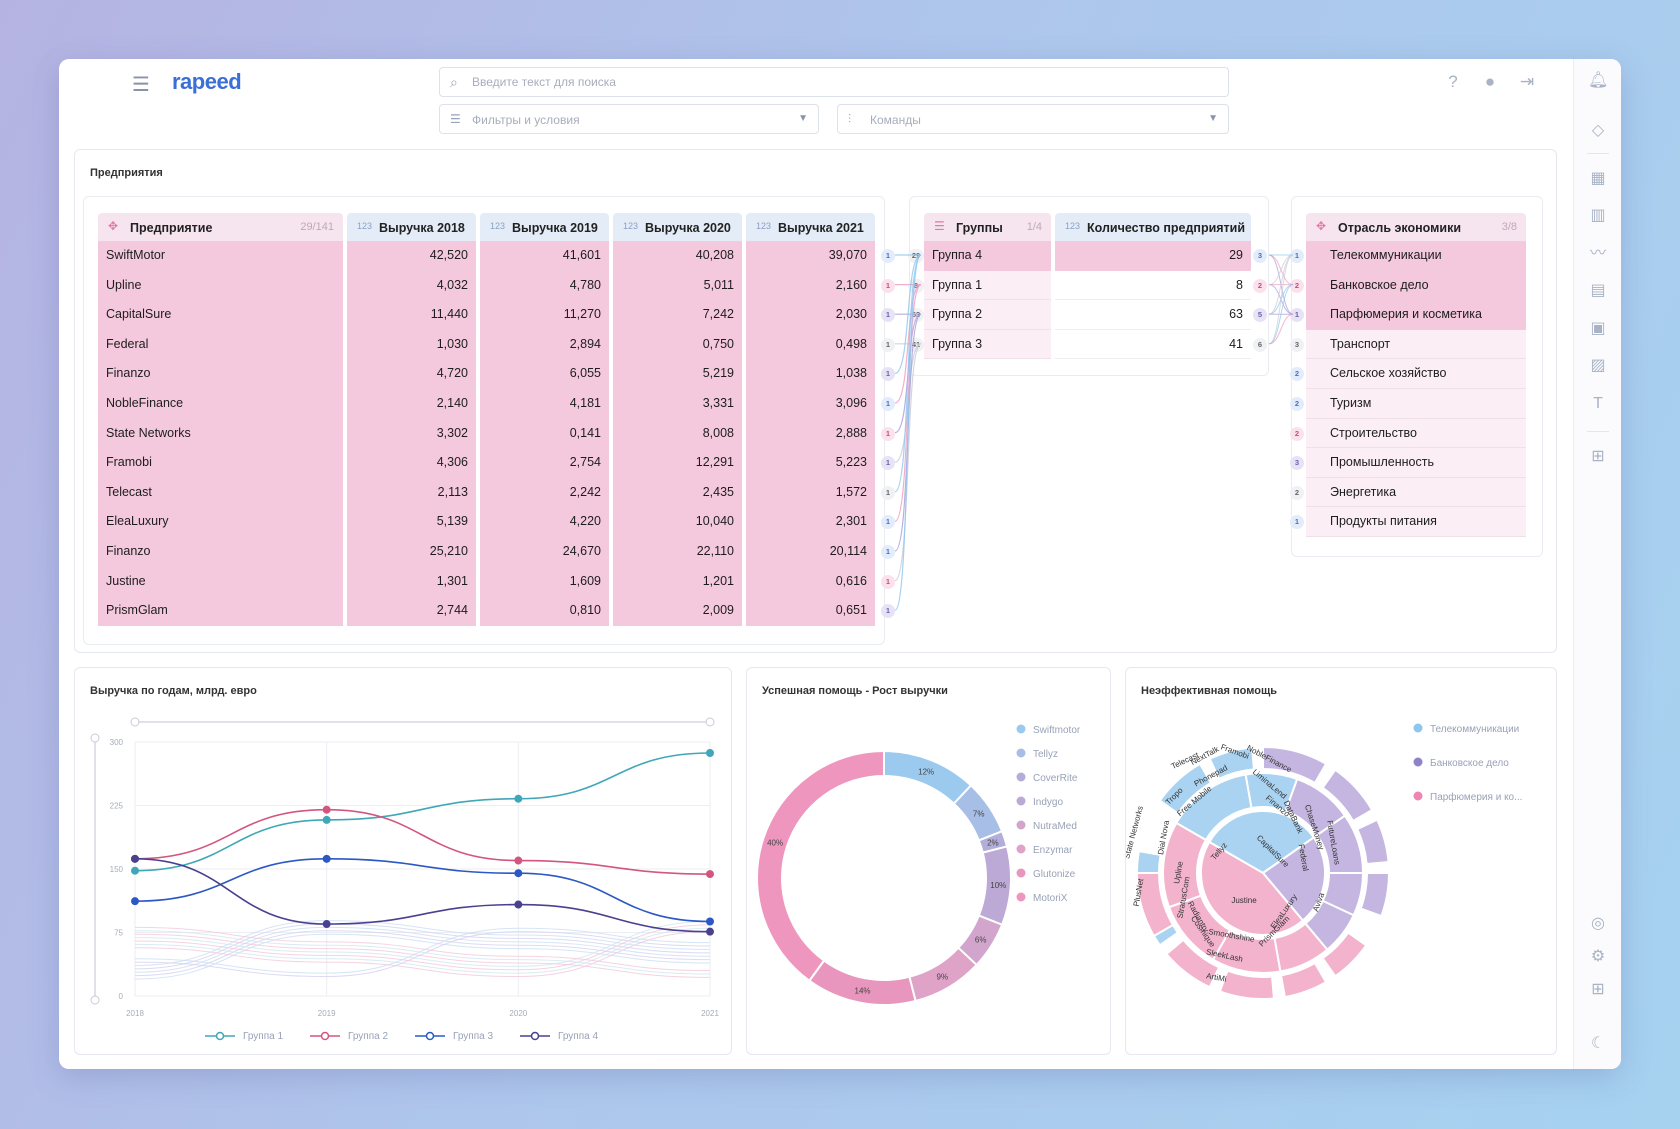  I want to click on group-name-cell: Группа 1, so click(987, 285).